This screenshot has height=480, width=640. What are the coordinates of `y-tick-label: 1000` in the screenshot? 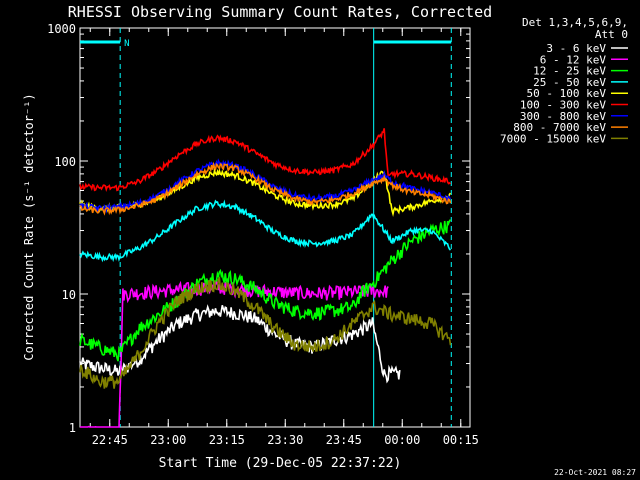 It's located at (61, 29).